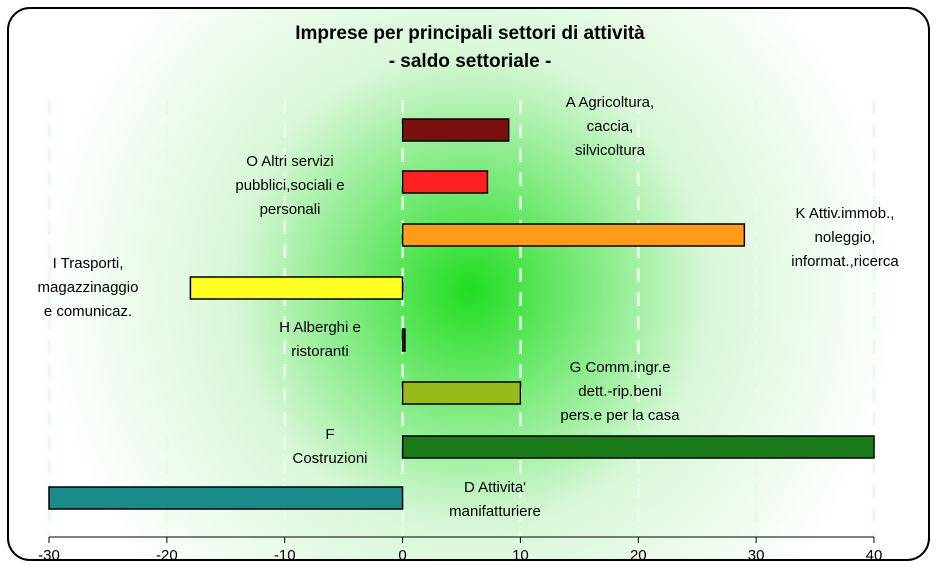 This screenshot has width=937, height=568. What do you see at coordinates (495, 499) in the screenshot?
I see `category-label: D Attivita' manifatturiere` at bounding box center [495, 499].